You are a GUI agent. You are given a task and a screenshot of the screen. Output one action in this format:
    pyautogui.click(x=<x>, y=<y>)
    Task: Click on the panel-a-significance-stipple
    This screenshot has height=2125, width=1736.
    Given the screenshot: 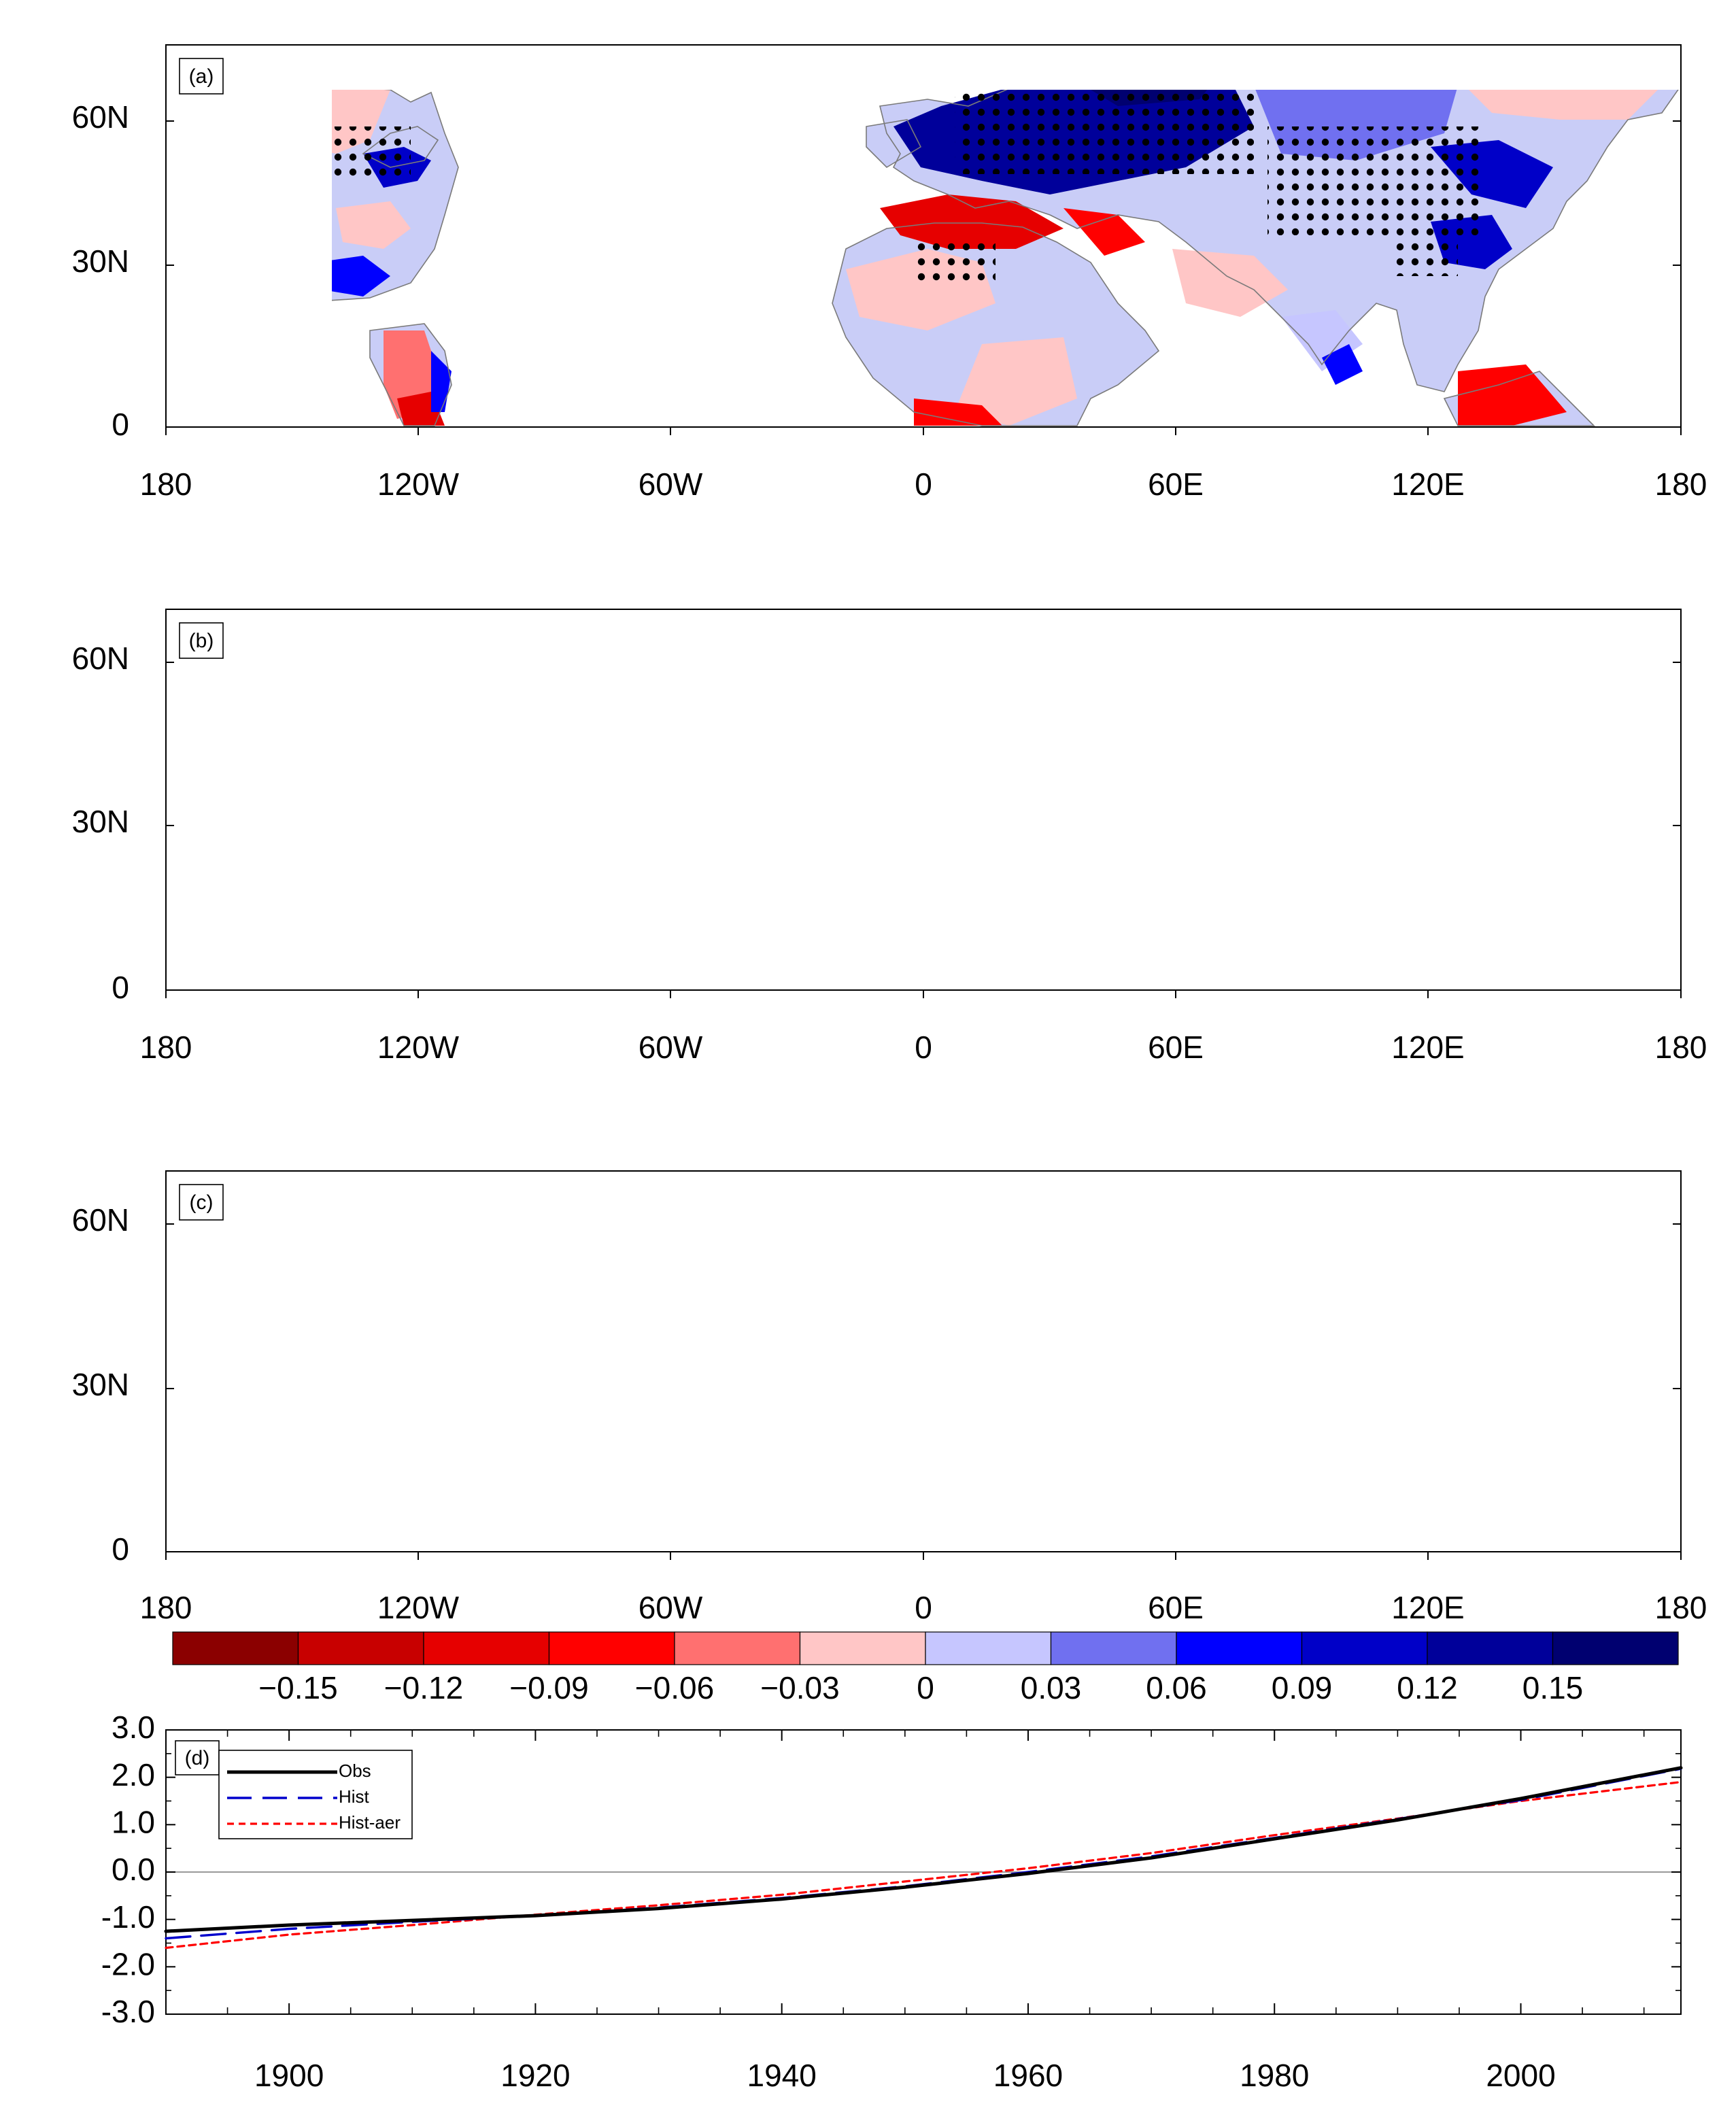 What is the action you would take?
    pyautogui.click(x=908, y=187)
    